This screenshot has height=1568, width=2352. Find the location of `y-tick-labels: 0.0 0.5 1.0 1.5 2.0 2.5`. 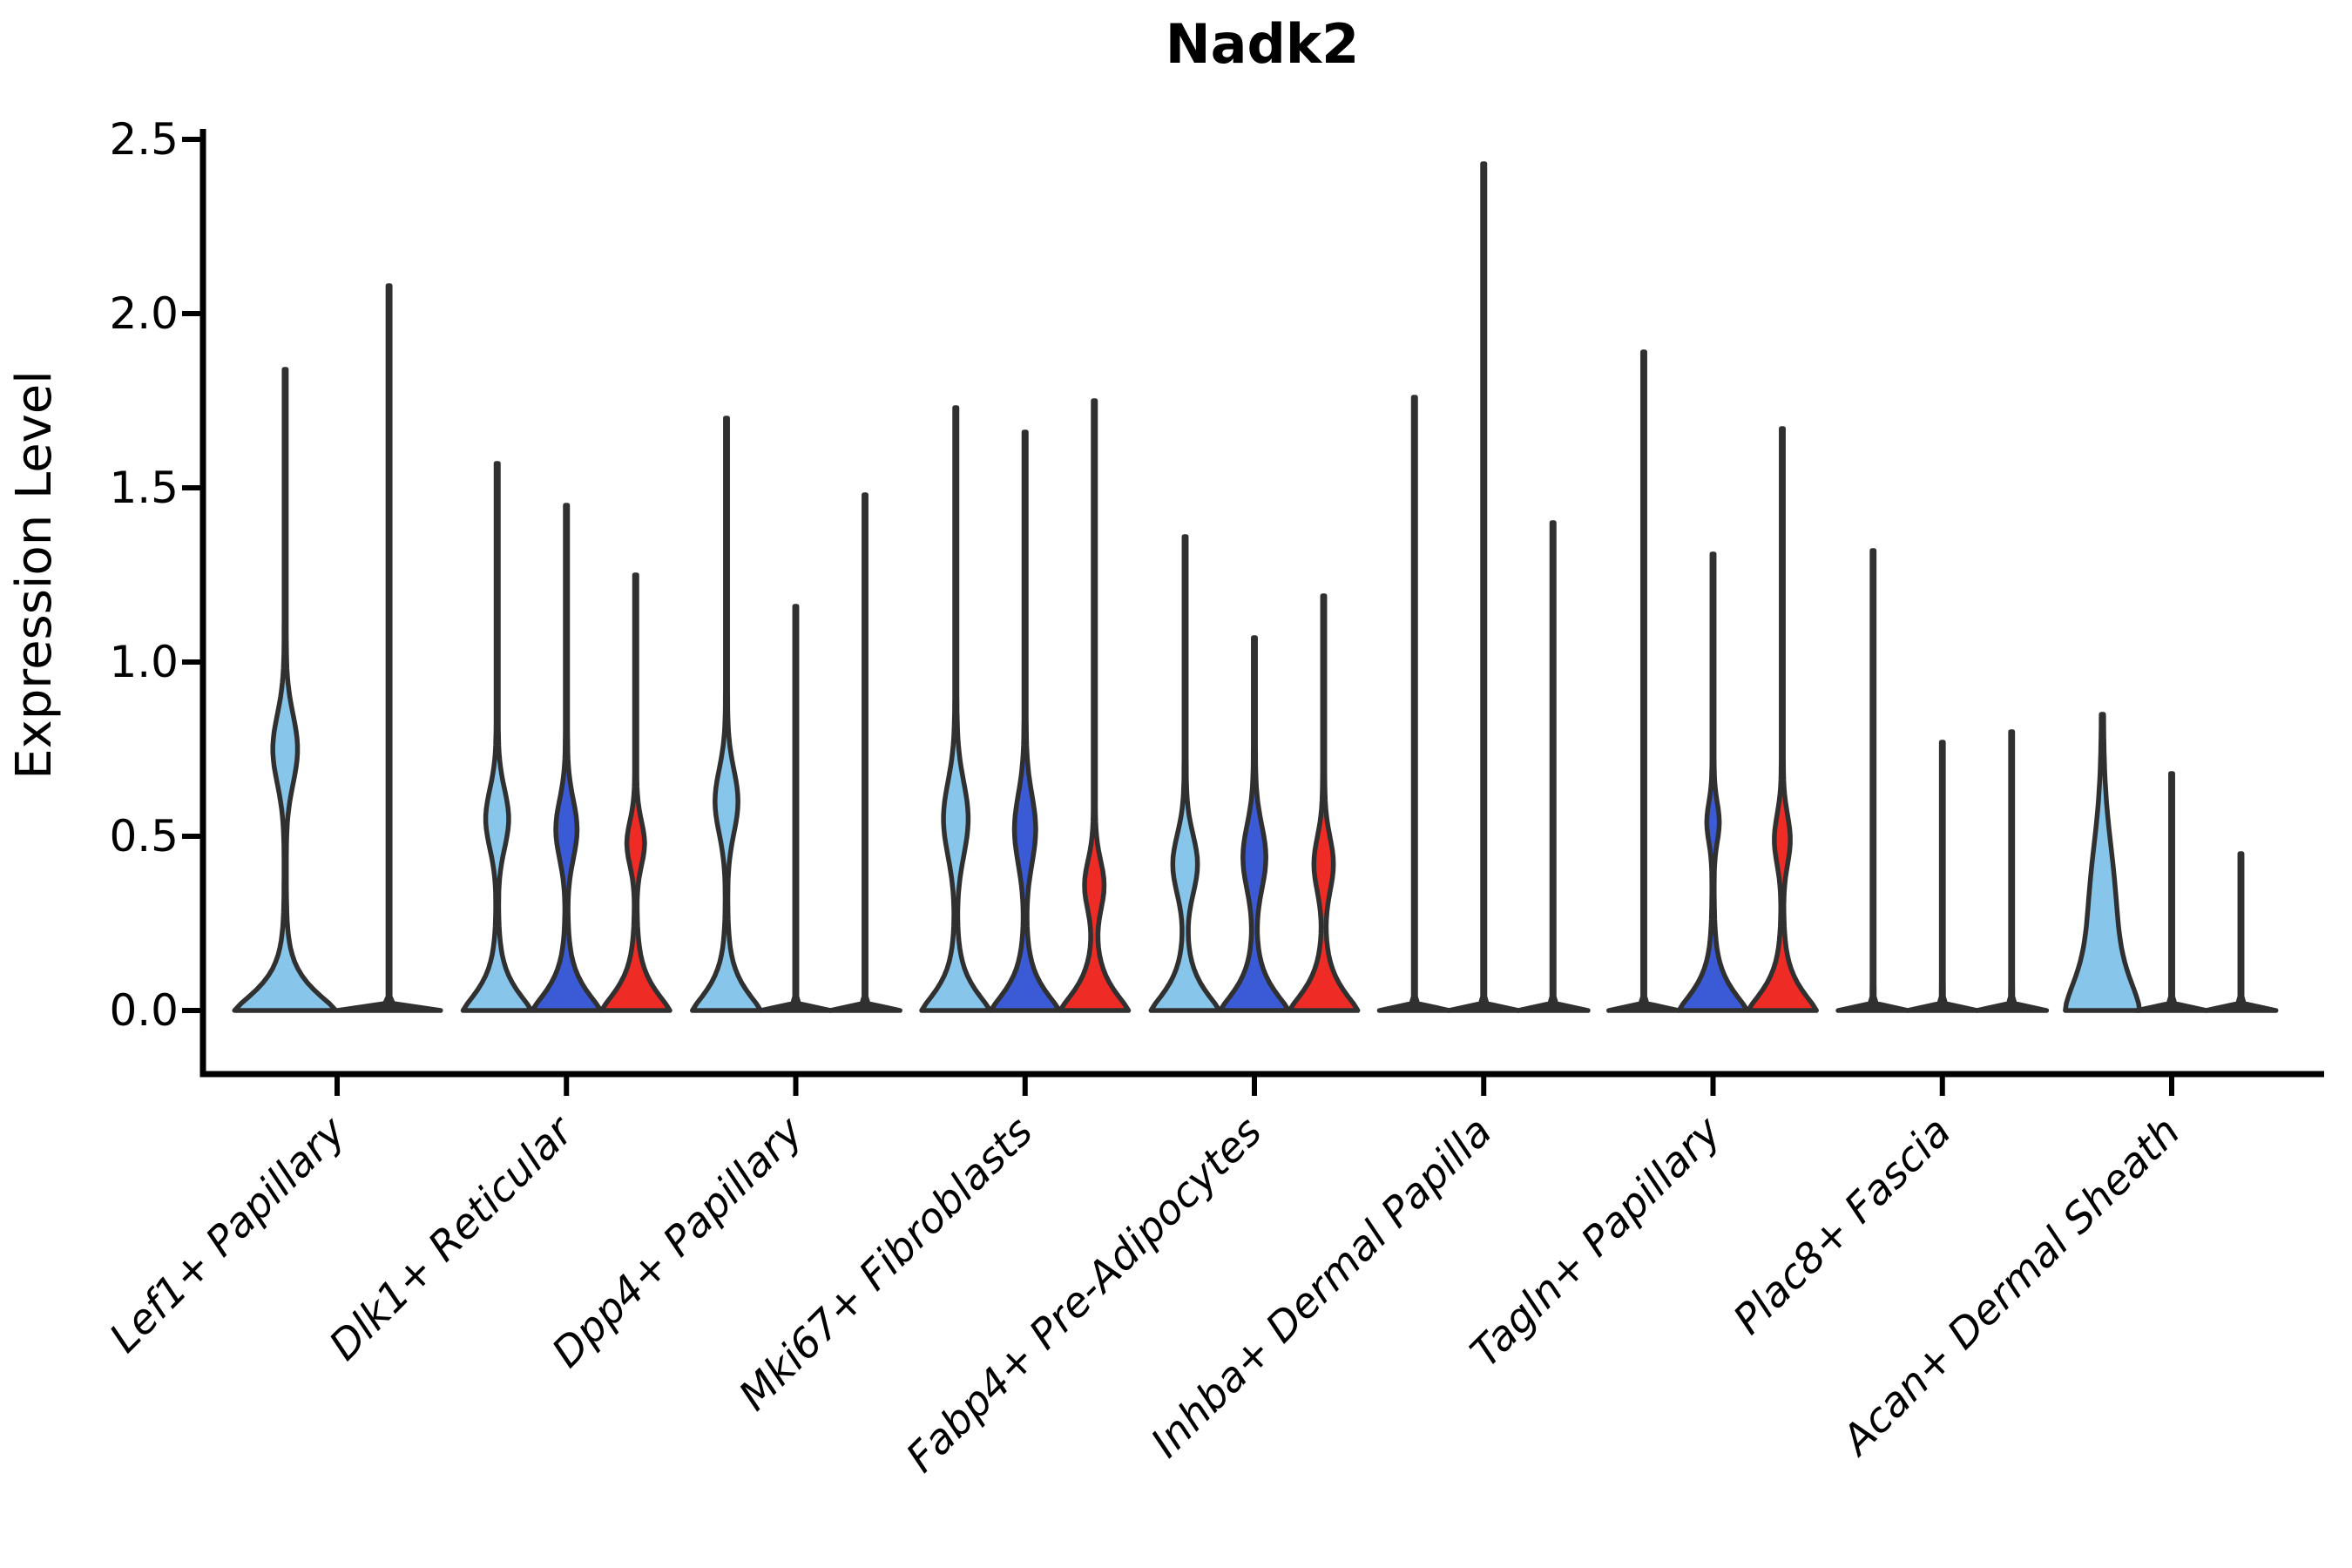

y-tick-labels: 0.0 0.5 1.0 1.5 2.0 2.5 is located at coordinates (144, 575).